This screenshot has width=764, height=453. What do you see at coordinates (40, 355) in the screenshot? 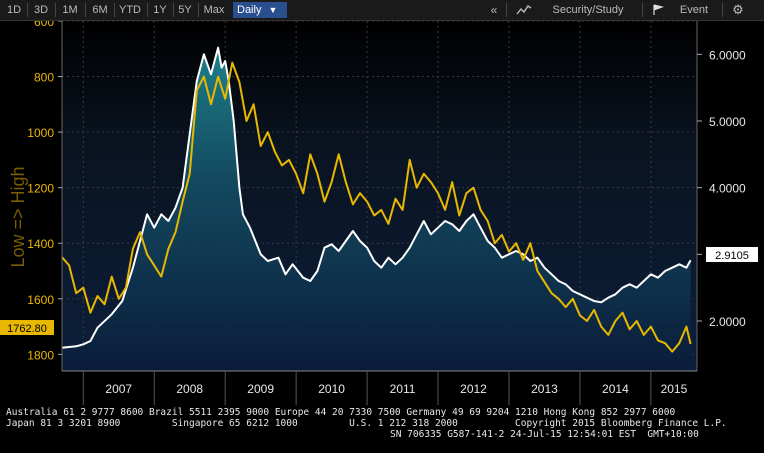
I see `left-tick-label: 1800` at bounding box center [40, 355].